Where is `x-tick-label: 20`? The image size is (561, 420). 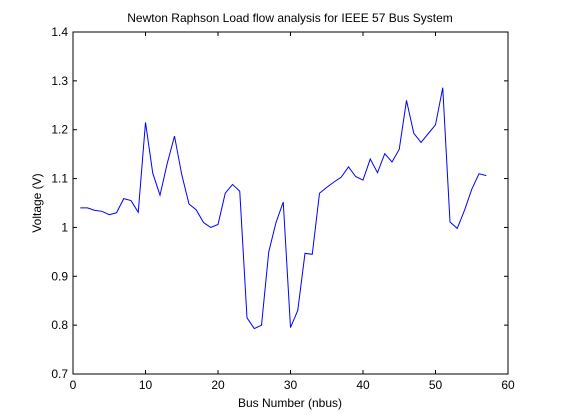 x-tick-label: 20 is located at coordinates (218, 385).